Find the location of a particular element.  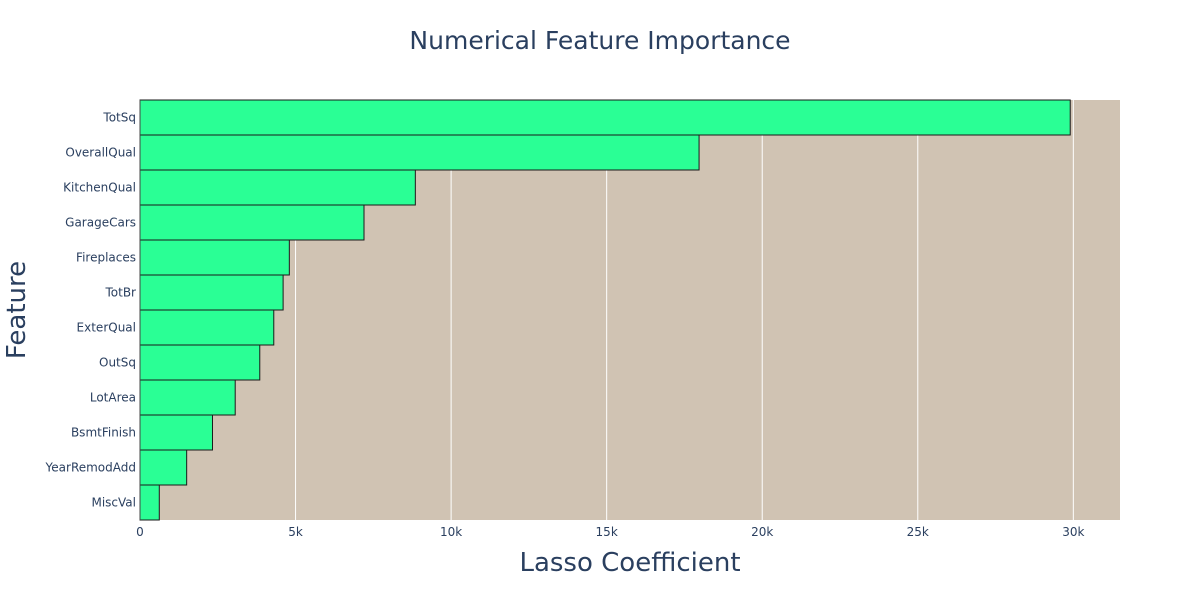

y-tick-label: BsmtFinish is located at coordinates (103, 433).